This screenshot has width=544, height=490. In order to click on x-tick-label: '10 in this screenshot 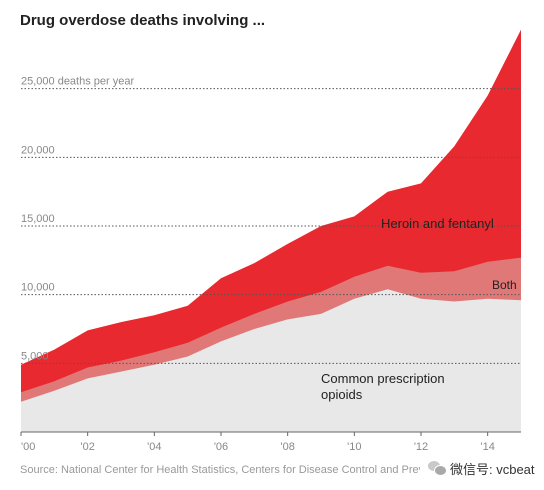, I will do `click(354, 447)`.